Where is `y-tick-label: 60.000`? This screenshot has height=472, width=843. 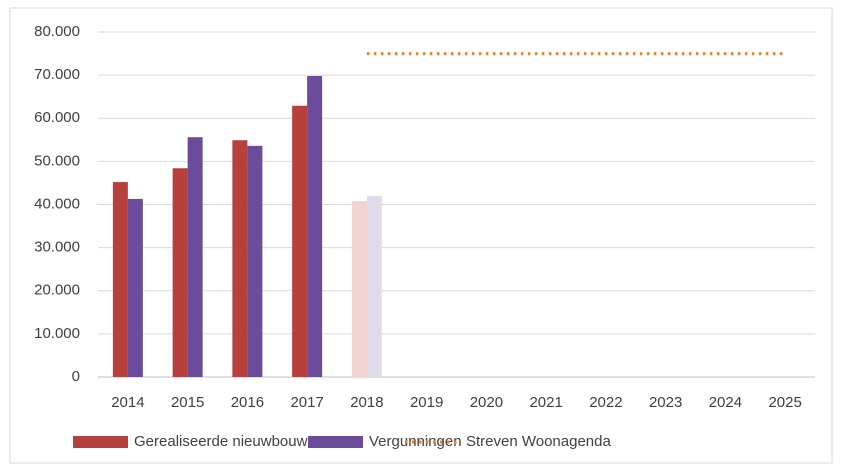
y-tick-label: 60.000 is located at coordinates (57, 117).